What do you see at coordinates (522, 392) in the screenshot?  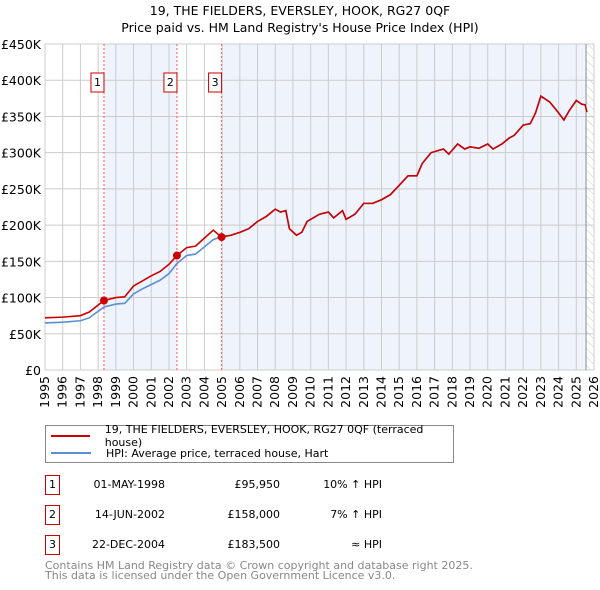 I see `x-tick-label: 2022` at bounding box center [522, 392].